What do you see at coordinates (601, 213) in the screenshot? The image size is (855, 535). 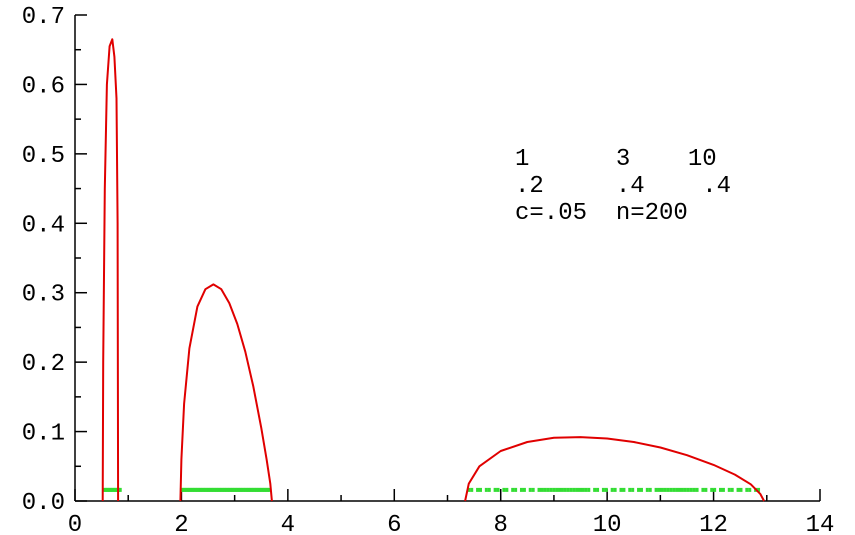 I see `annotation-line: c=.05 n=200` at bounding box center [601, 213].